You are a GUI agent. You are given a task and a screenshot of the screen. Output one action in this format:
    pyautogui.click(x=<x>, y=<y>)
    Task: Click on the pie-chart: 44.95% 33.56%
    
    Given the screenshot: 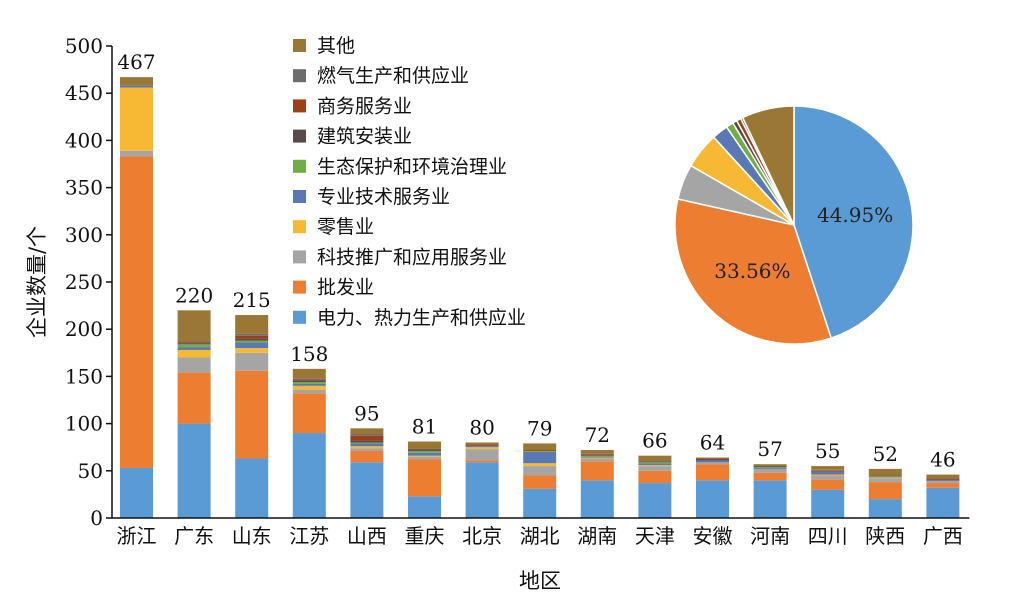 What is the action you would take?
    pyautogui.click(x=794, y=225)
    